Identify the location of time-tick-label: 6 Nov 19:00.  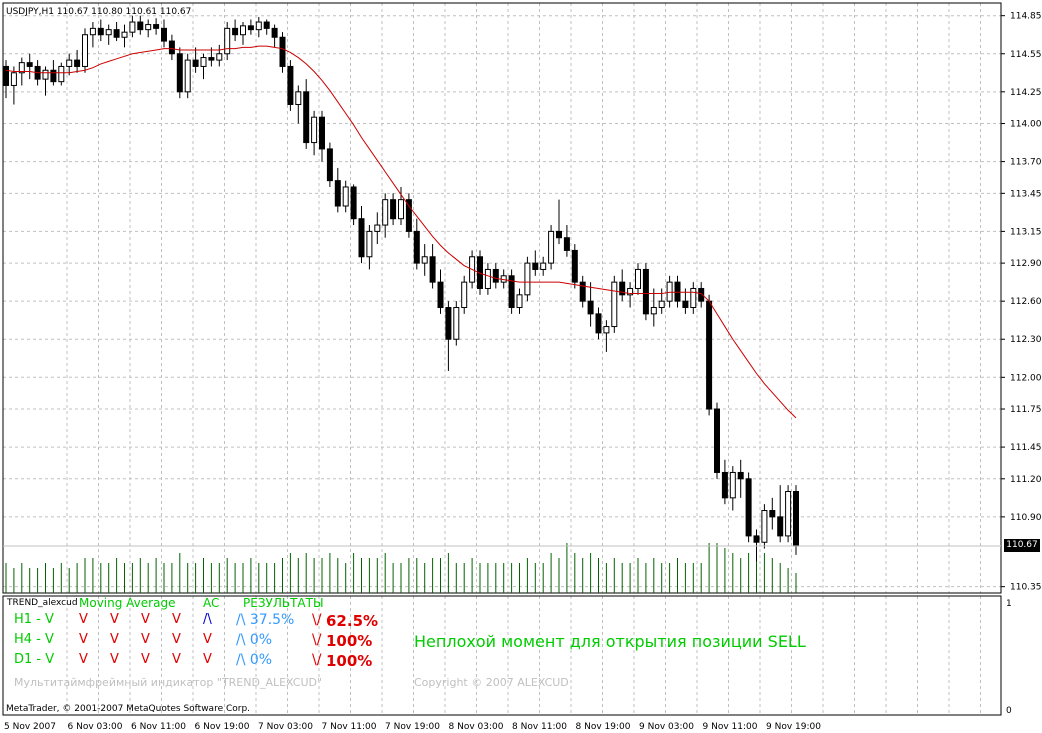
(222, 727).